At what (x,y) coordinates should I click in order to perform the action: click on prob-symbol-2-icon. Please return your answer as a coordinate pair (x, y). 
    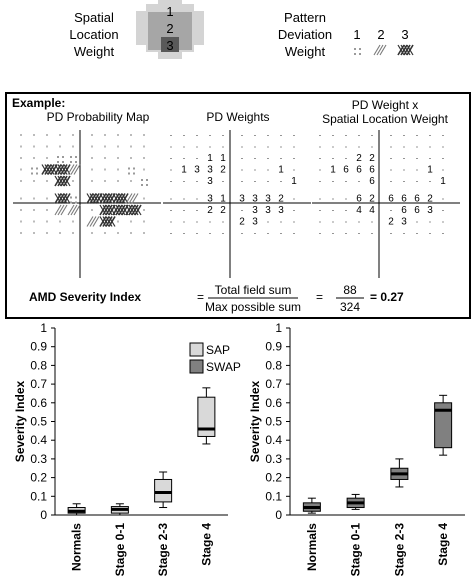
    Looking at the image, I should click on (74, 210).